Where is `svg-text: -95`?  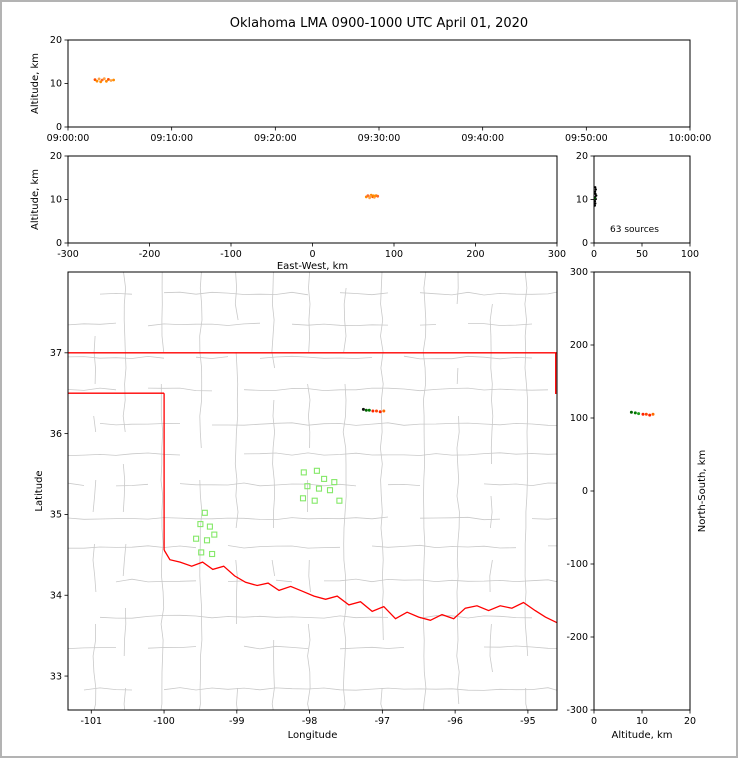
svg-text: -95 is located at coordinates (528, 721).